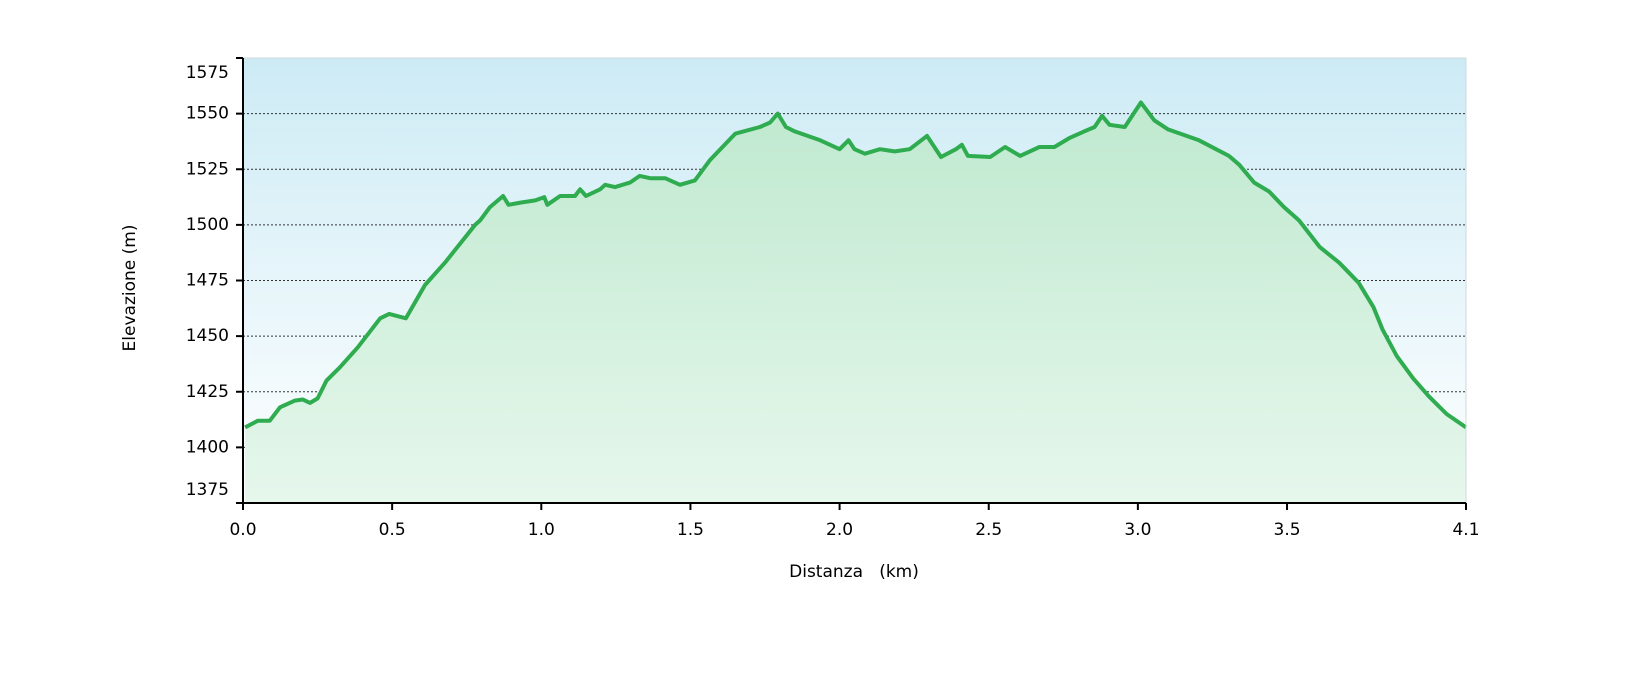  I want to click on x-tick-label: 2.0, so click(839, 530).